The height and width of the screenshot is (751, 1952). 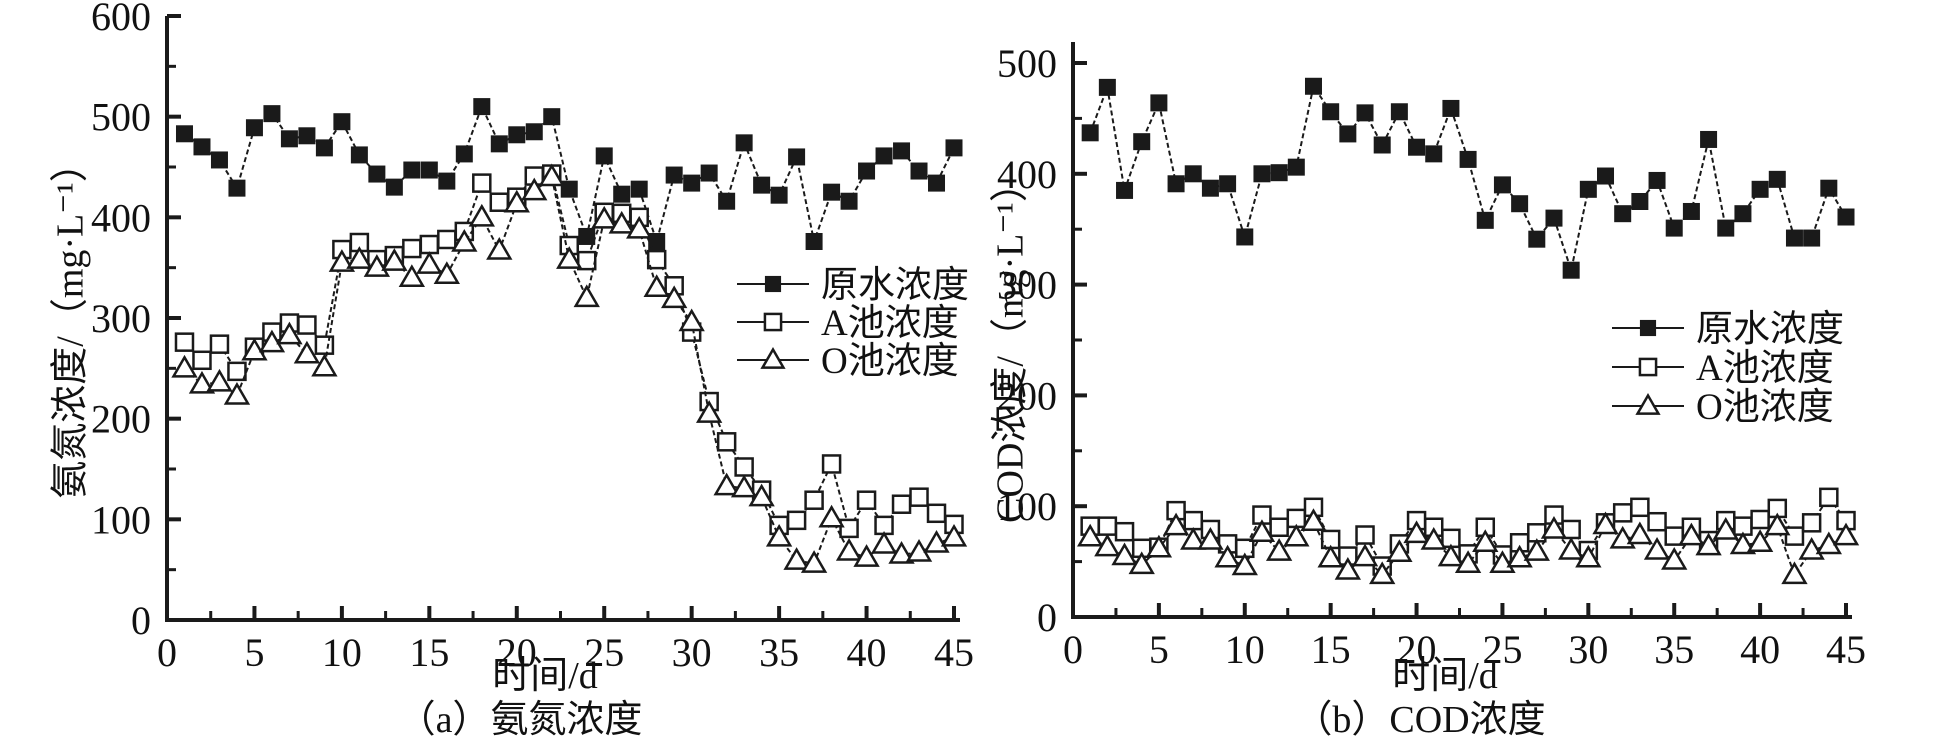 What do you see at coordinates (1468, 546) in the screenshot?
I see `series-pool-o` at bounding box center [1468, 546].